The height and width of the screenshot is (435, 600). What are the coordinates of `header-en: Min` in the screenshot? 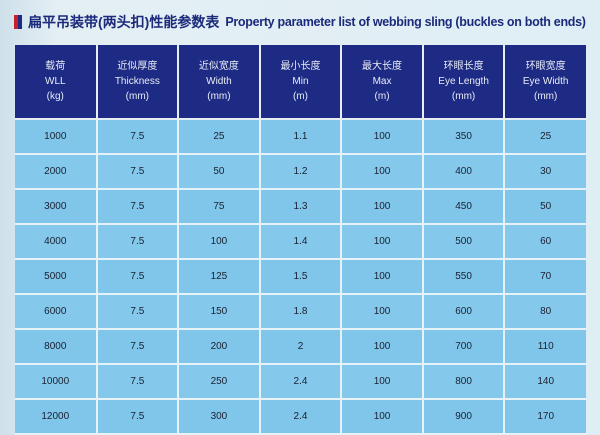 It's located at (300, 81).